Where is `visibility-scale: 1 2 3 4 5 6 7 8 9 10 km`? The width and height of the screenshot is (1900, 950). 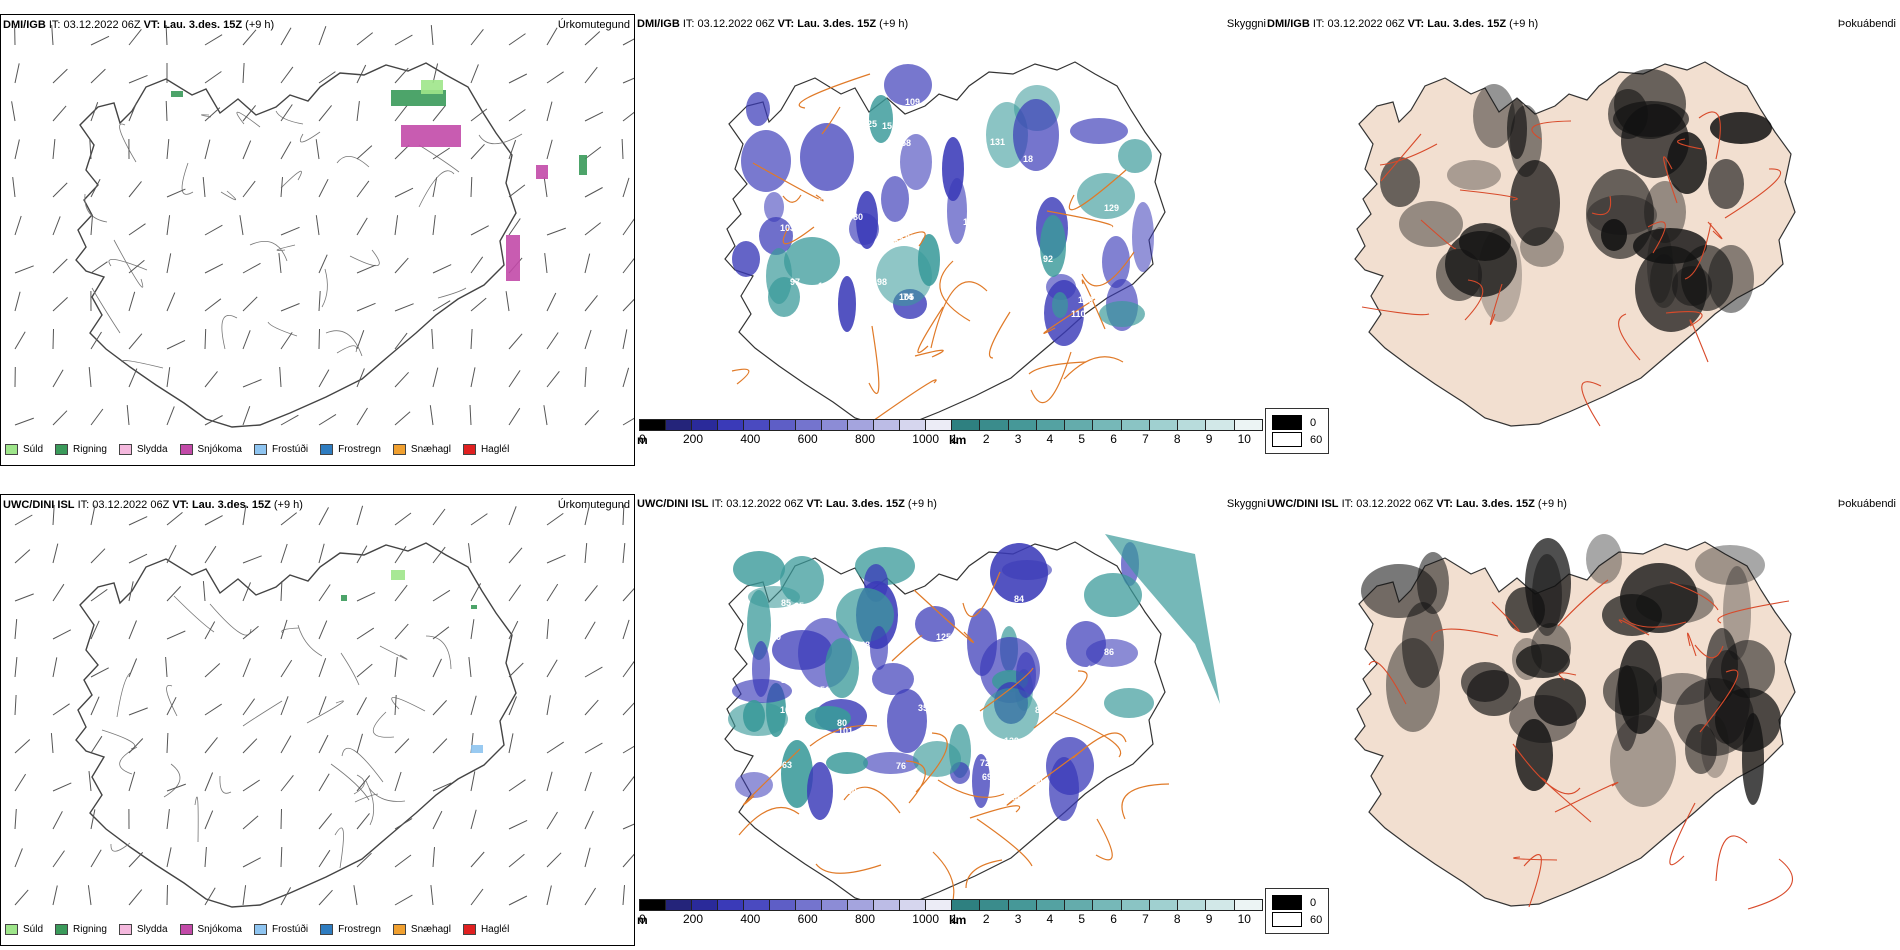 visibility-scale: 1 2 3 4 5 6 7 8 9 10 km is located at coordinates (1106, 433).